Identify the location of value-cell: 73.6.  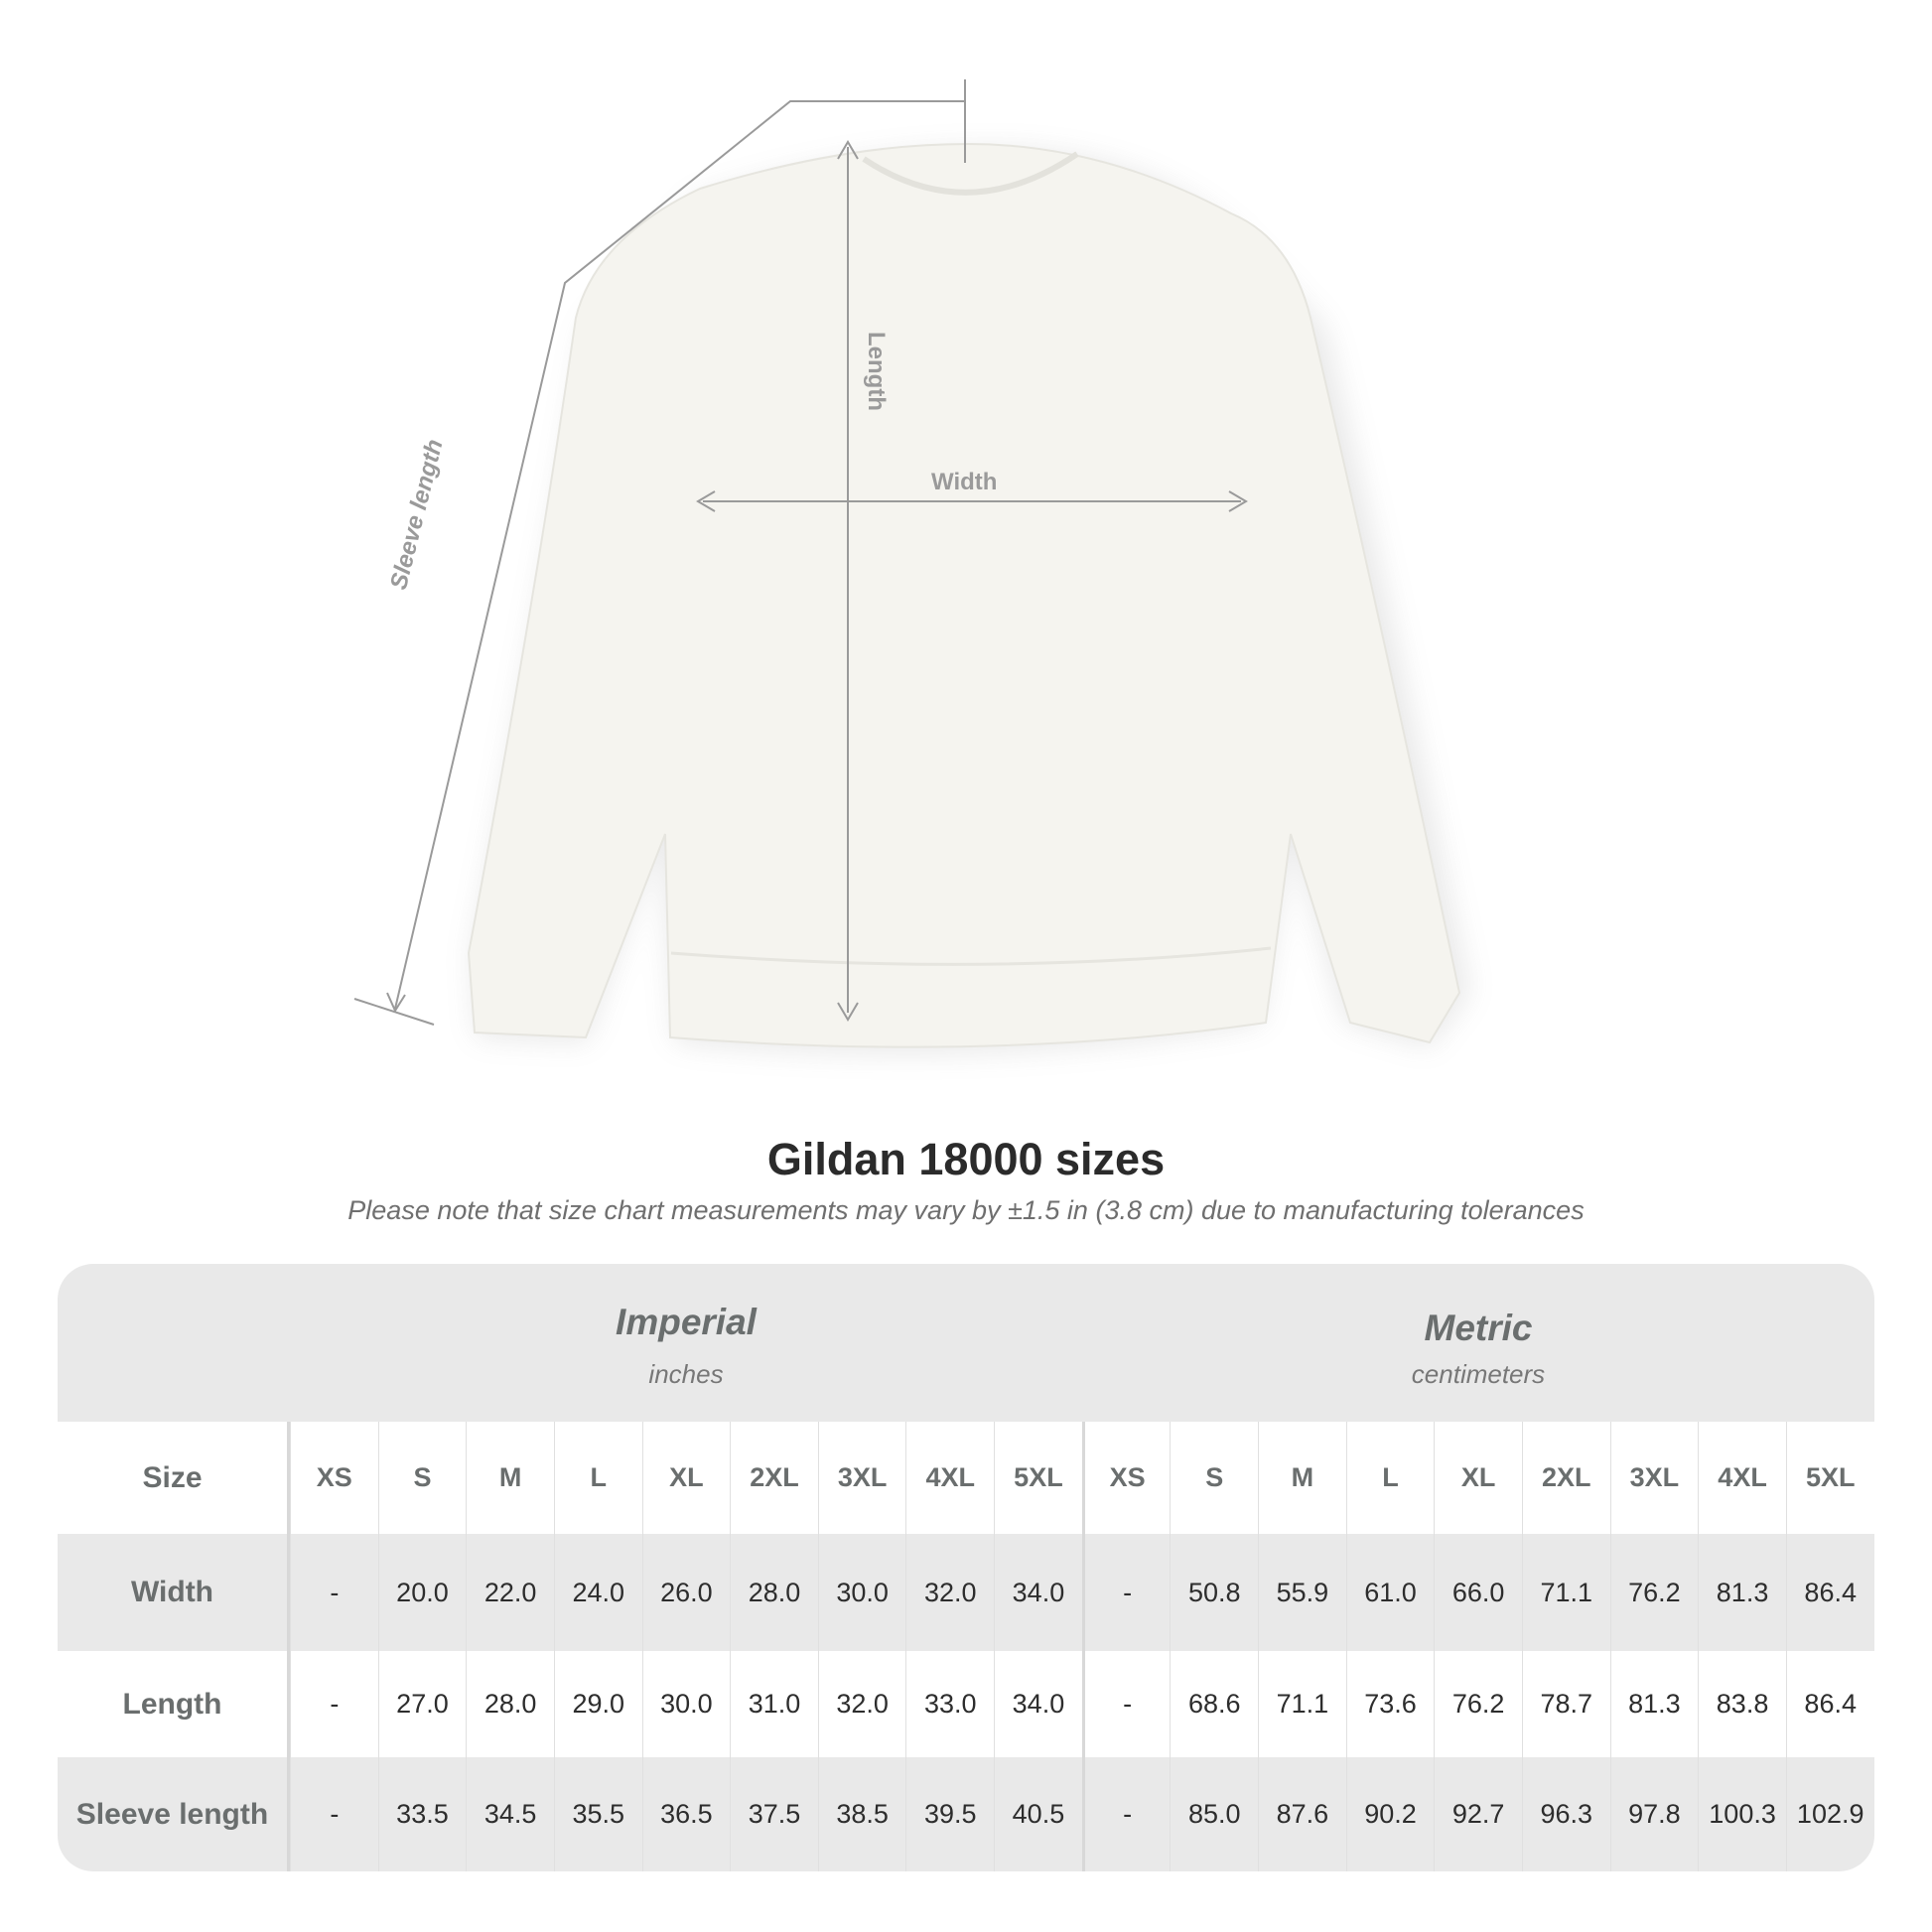
(1390, 1704).